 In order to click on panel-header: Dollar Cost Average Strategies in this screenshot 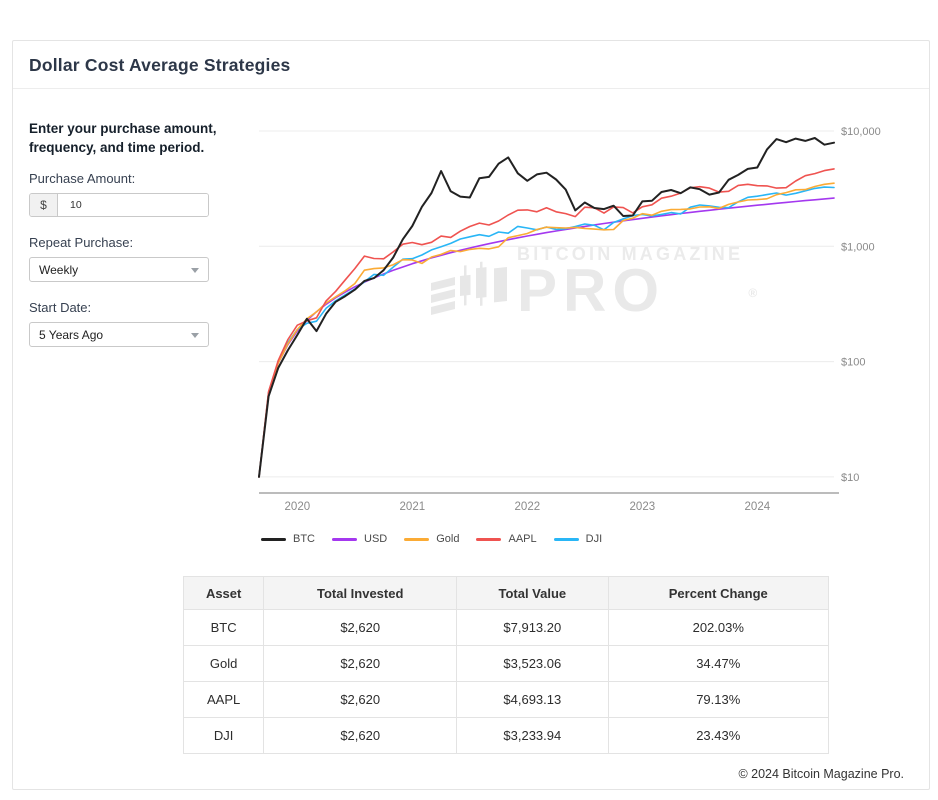, I will do `click(471, 65)`.